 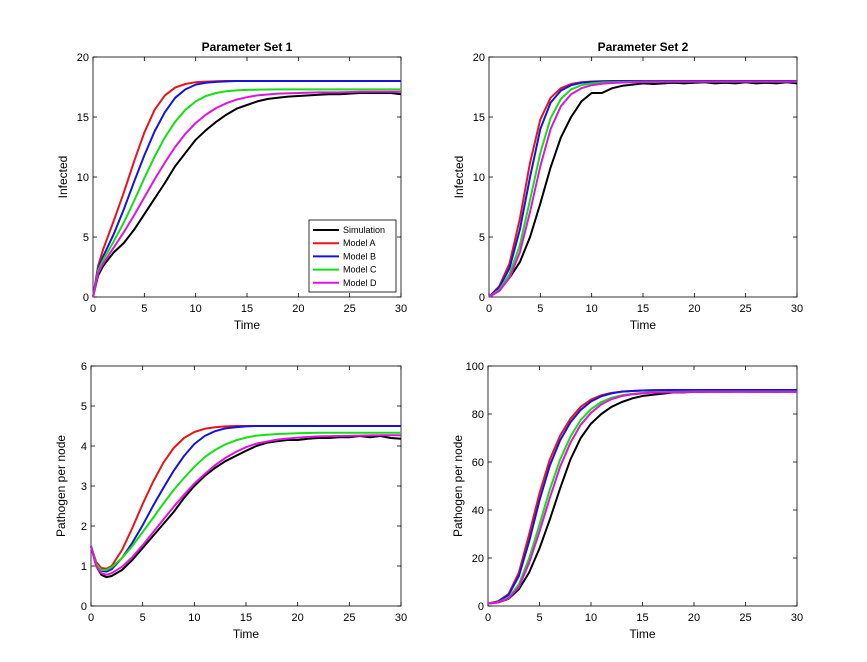 I want to click on legend-label-model-c: Model C, so click(x=360, y=270).